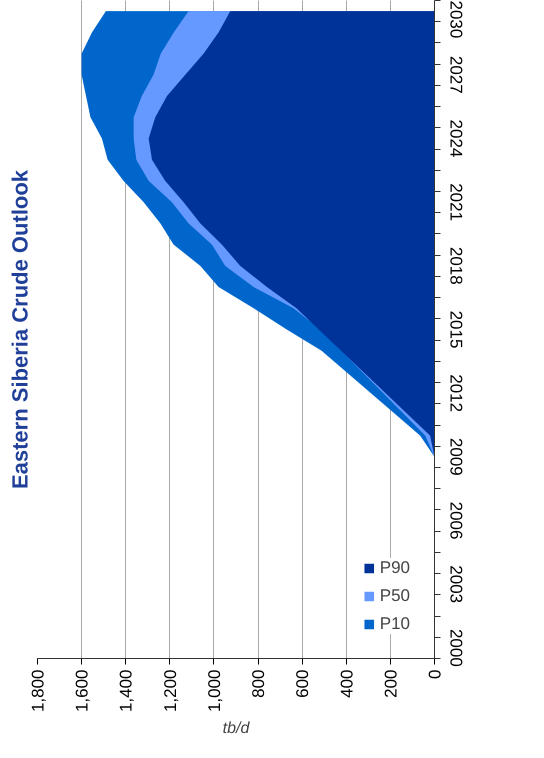  What do you see at coordinates (395, 624) in the screenshot?
I see `legend-label: P10` at bounding box center [395, 624].